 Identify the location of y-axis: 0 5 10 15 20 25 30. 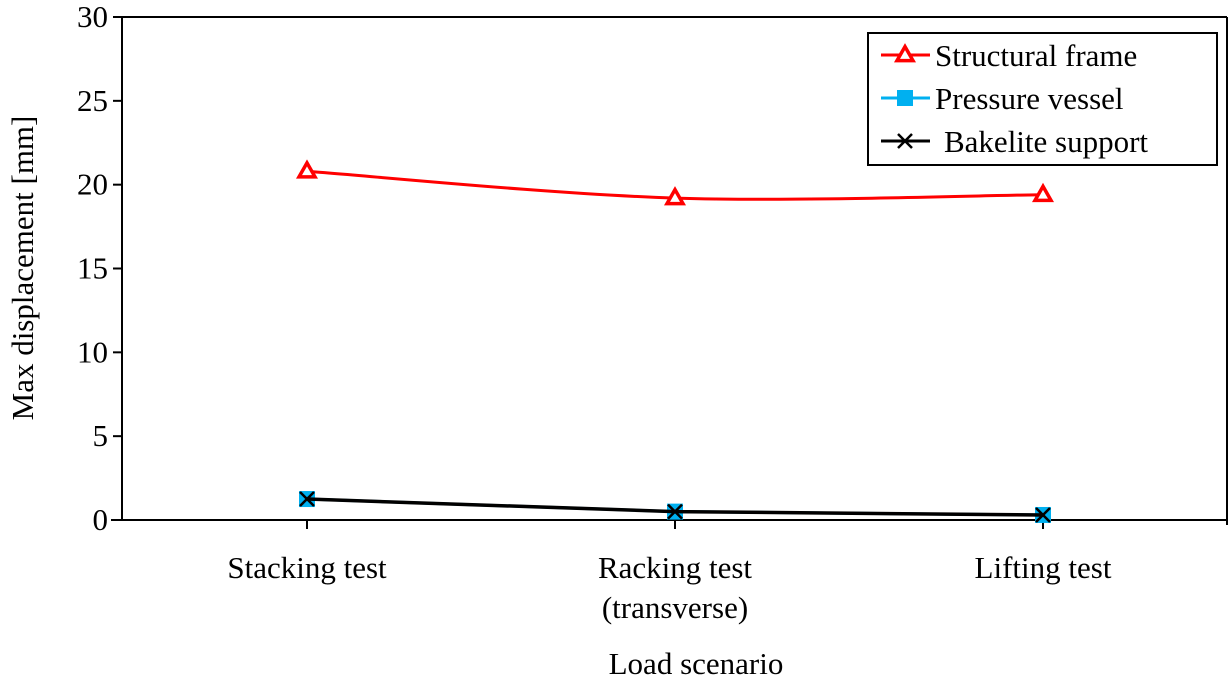
(99, 268).